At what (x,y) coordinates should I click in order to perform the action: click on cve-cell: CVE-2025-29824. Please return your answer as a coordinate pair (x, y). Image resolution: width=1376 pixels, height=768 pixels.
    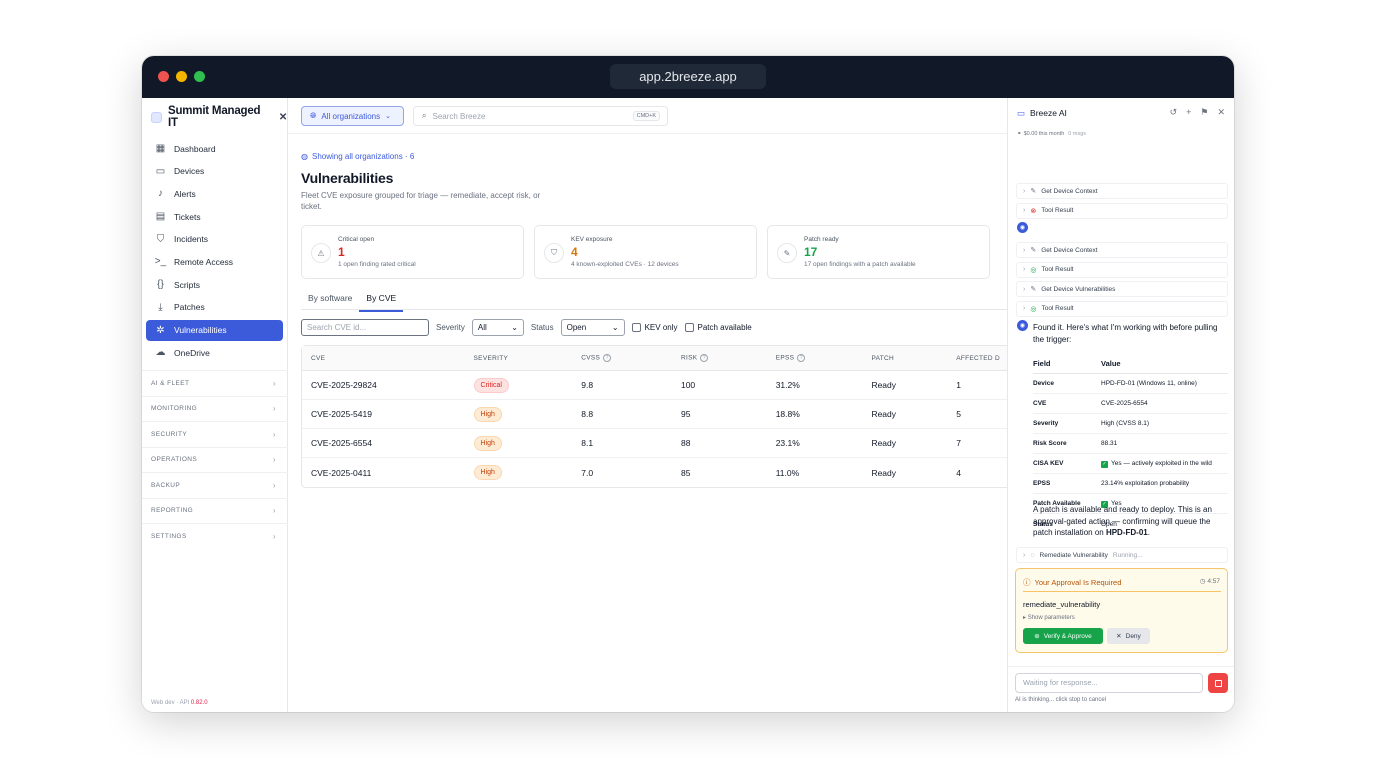
    Looking at the image, I should click on (344, 385).